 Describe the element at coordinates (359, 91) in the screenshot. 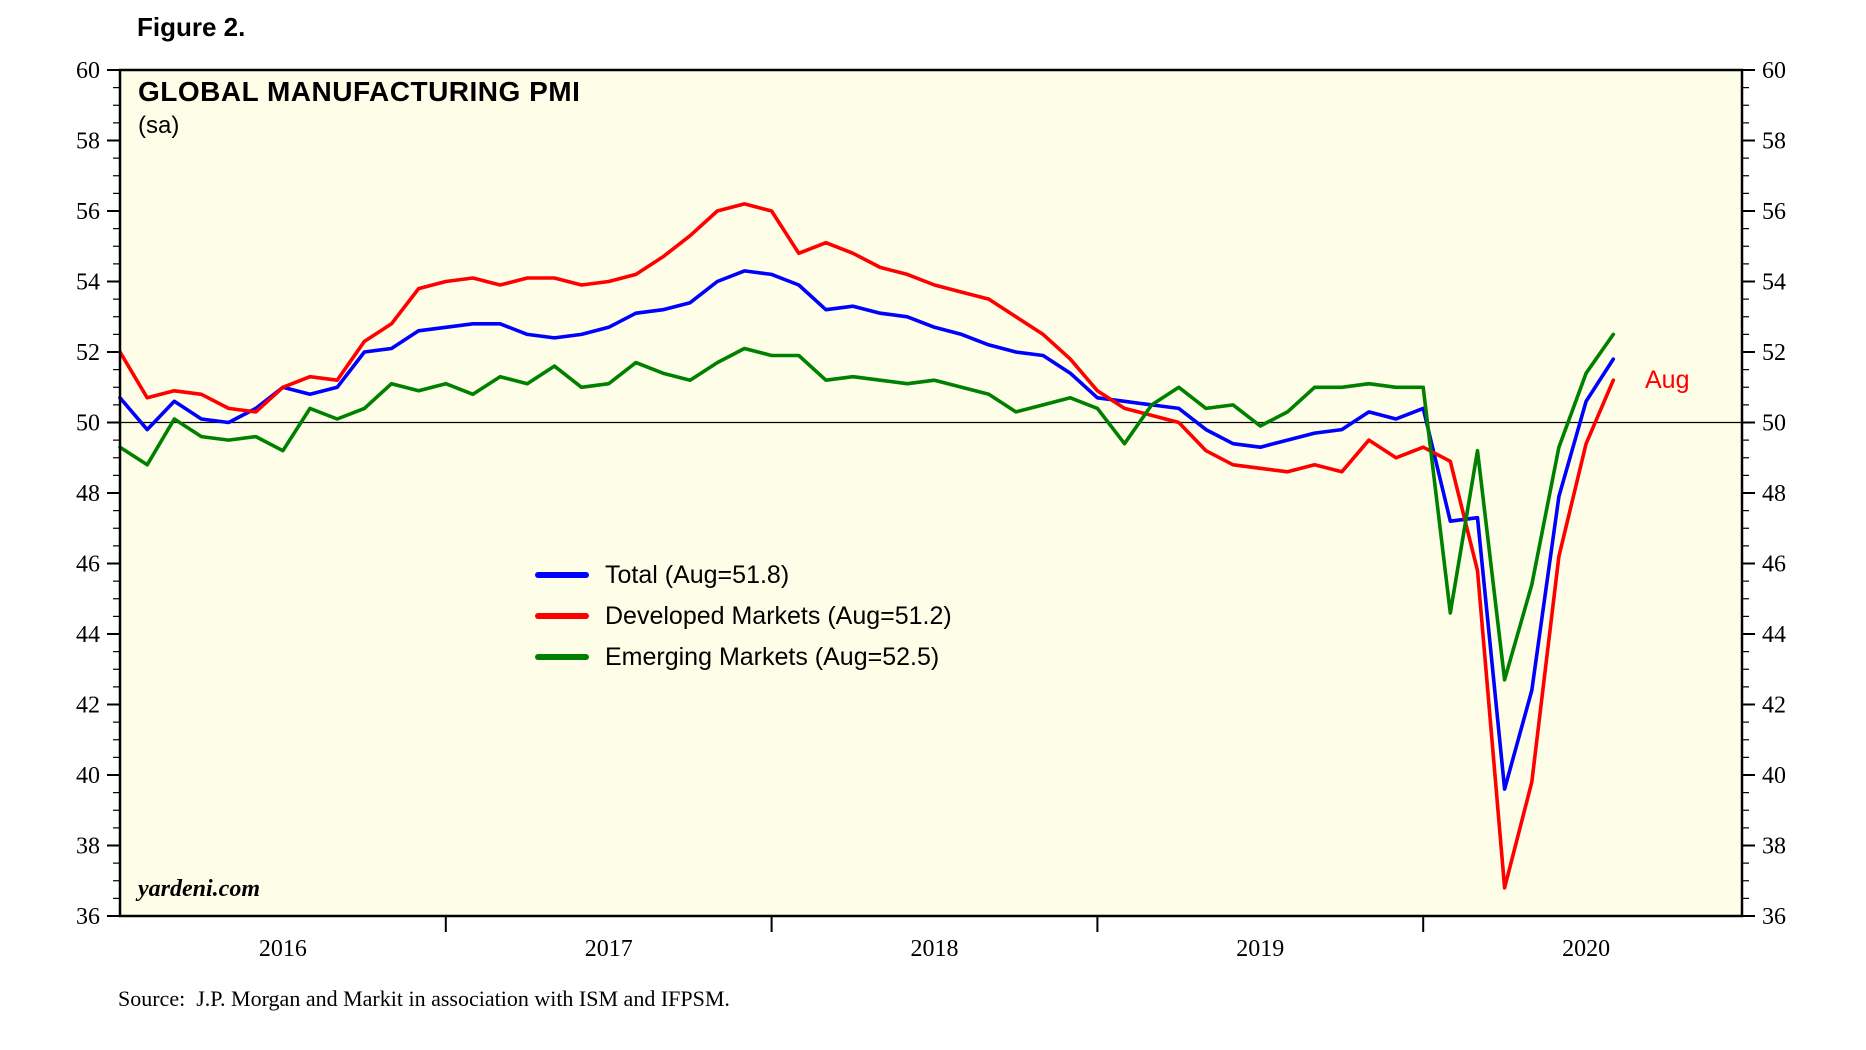

I see `chart-title: GLOBAL MANUFACTURING PMI` at that location.